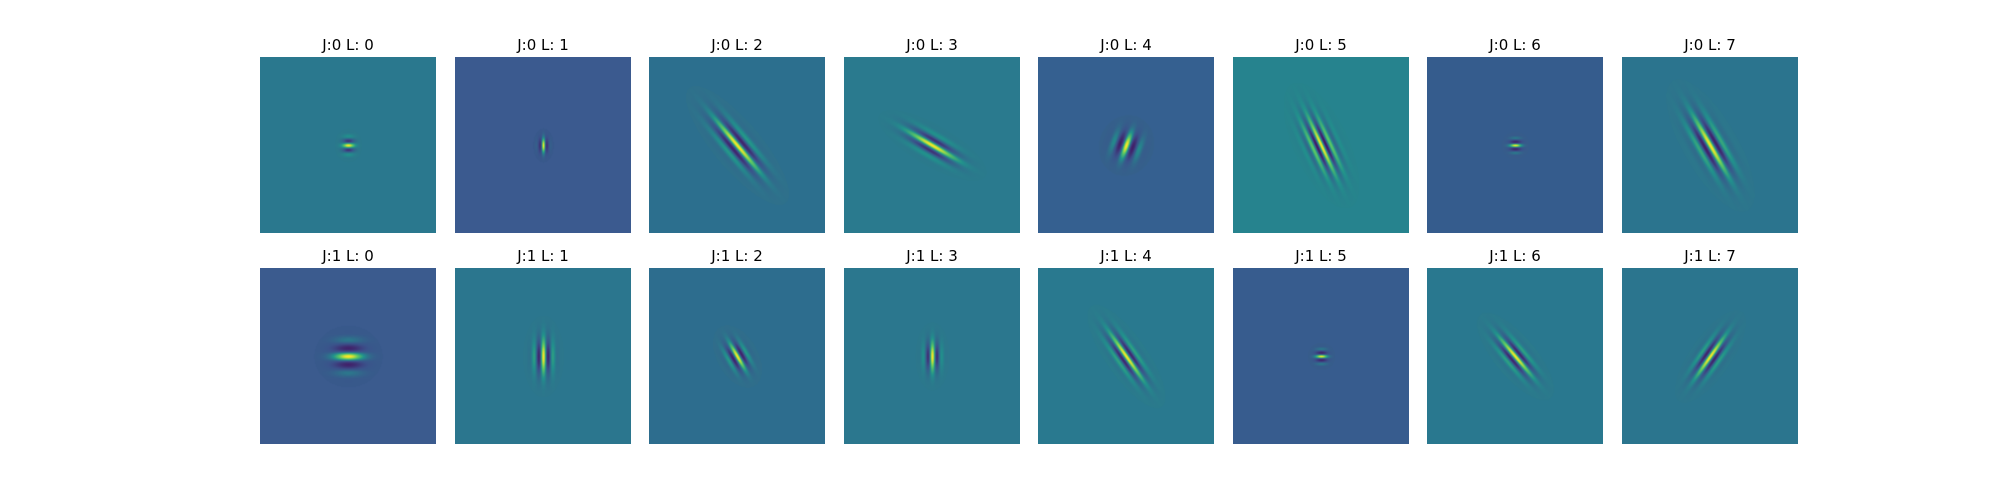 This screenshot has height=500, width=2000. Describe the element at coordinates (1126, 256) in the screenshot. I see `panel-title: J:1 L: 4` at that location.